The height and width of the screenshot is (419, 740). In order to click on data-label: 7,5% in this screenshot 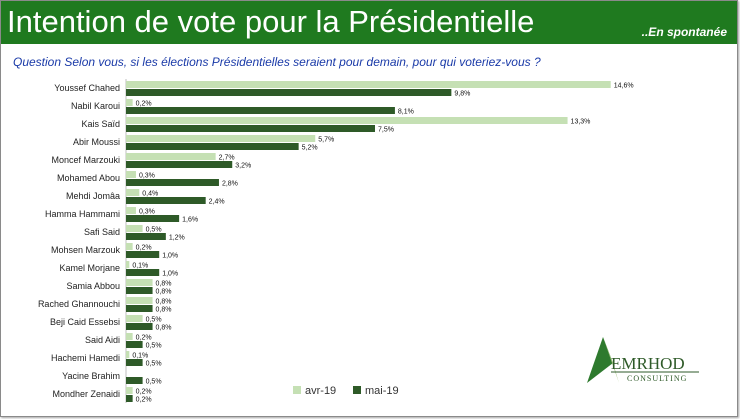, I will do `click(386, 130)`.